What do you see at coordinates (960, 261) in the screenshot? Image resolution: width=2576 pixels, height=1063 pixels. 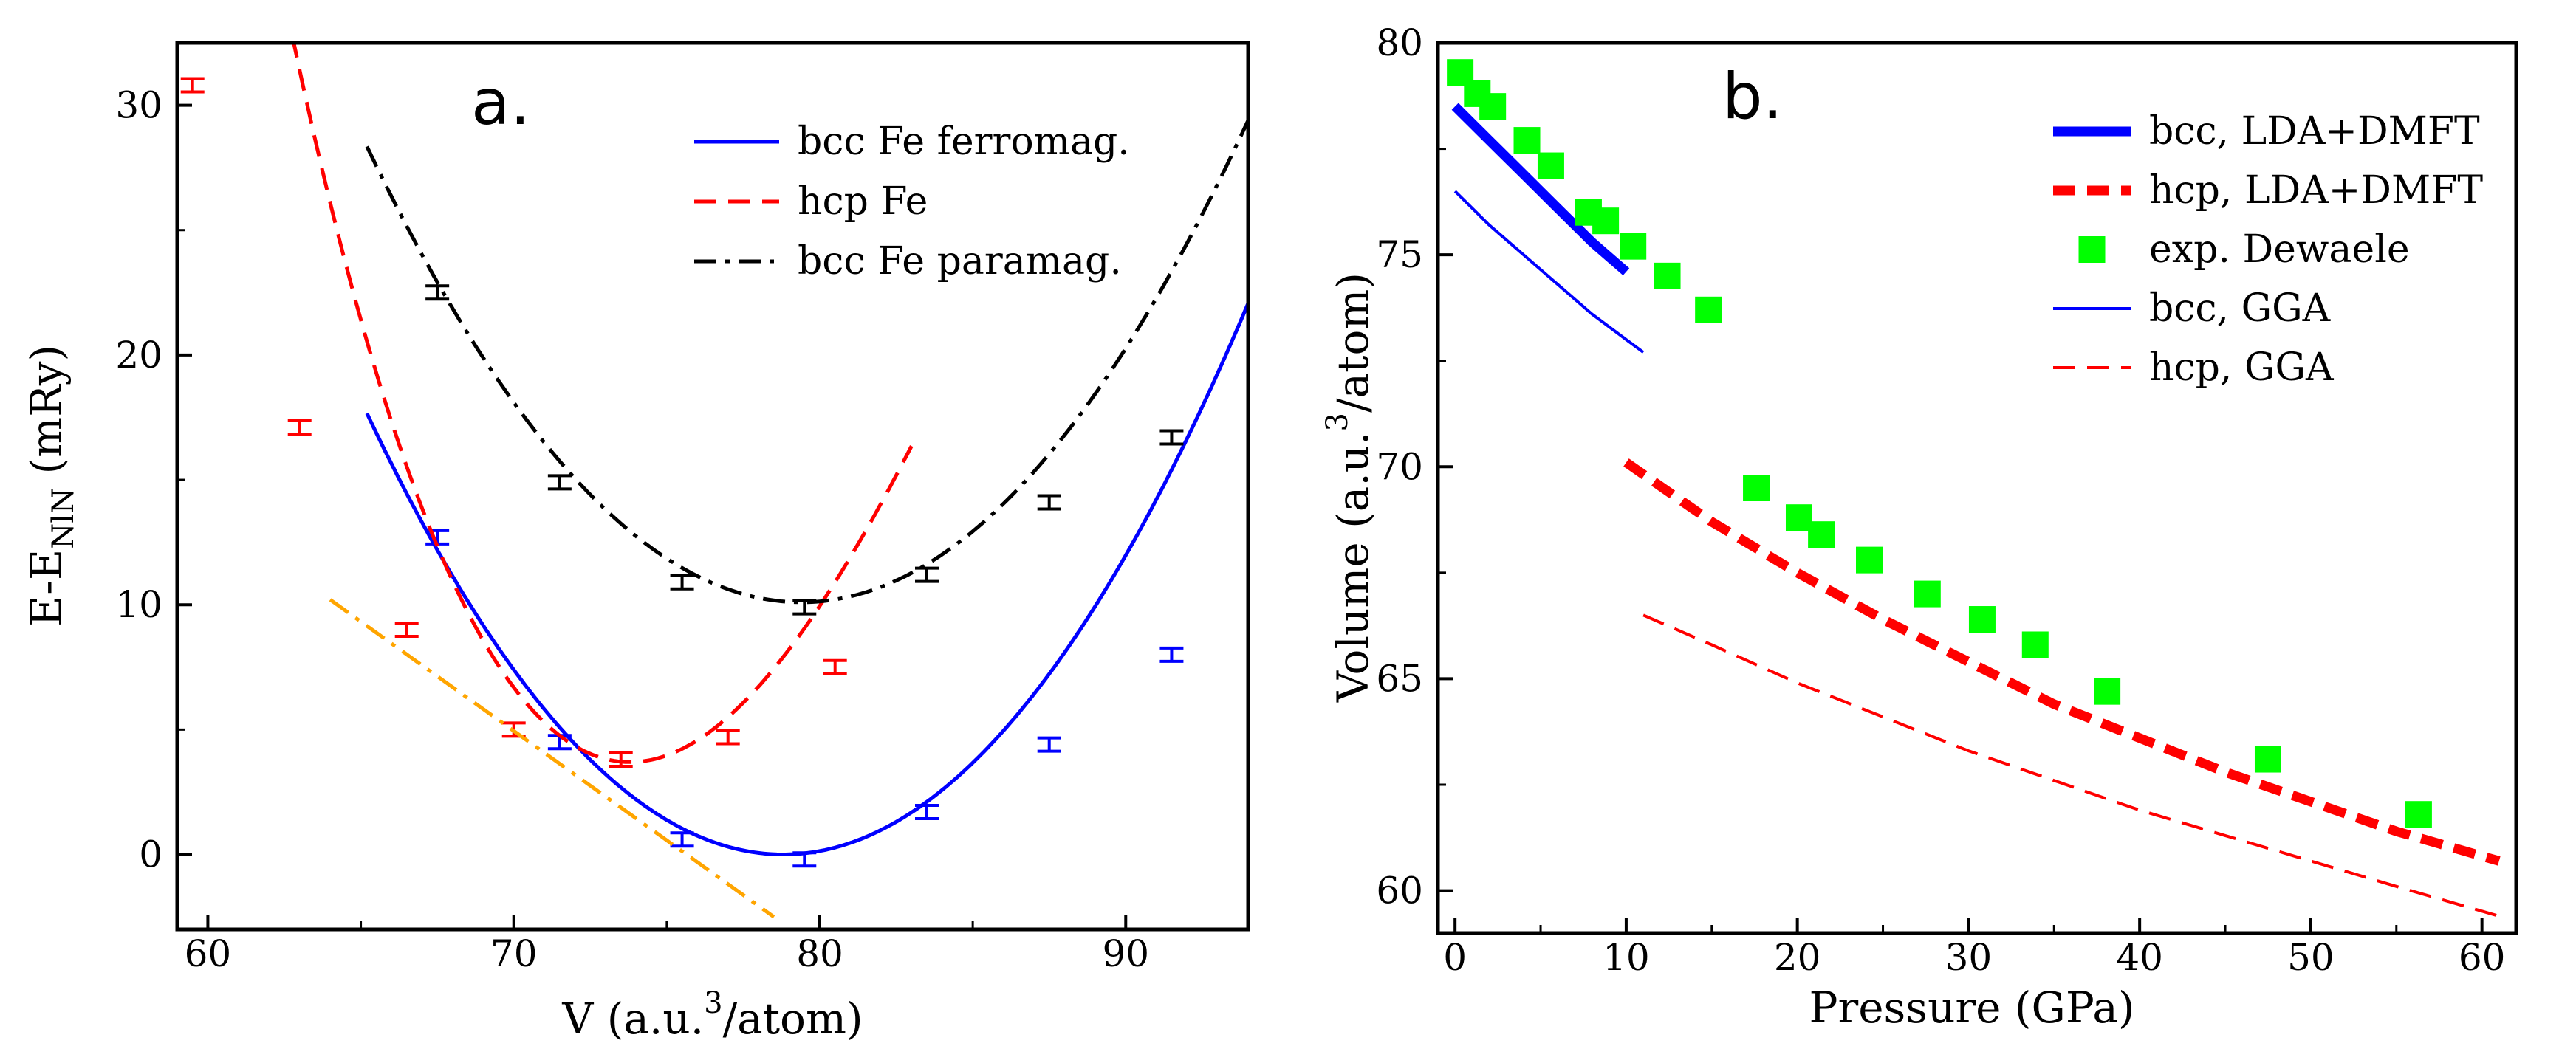 I see `legend-label-bcc-fe-paramag: bcc Fe paramag.` at bounding box center [960, 261].